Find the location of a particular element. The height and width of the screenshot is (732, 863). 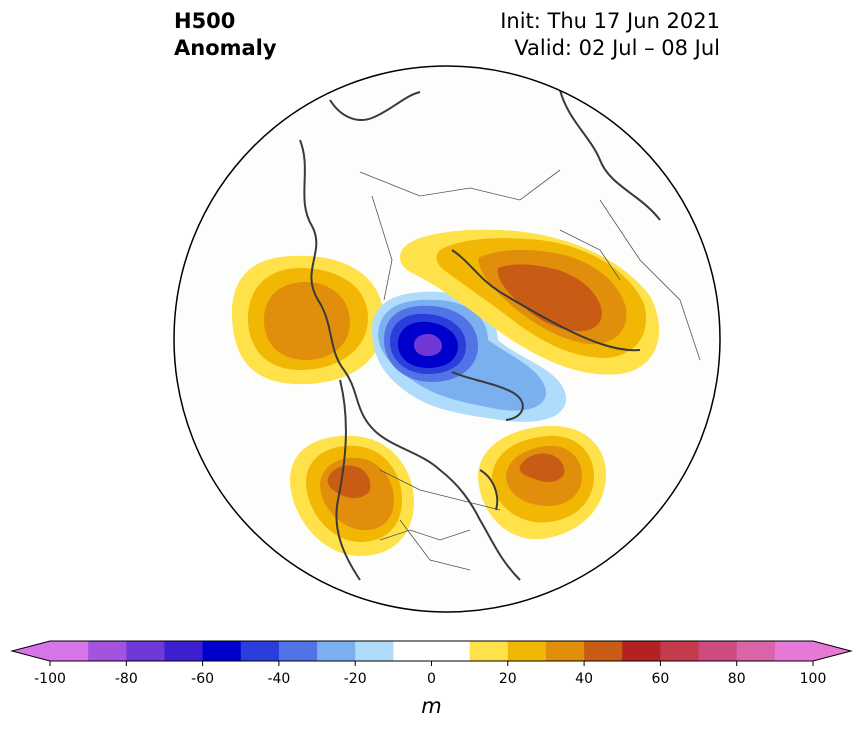

colorbar-tick-label: 20 is located at coordinates (508, 679).